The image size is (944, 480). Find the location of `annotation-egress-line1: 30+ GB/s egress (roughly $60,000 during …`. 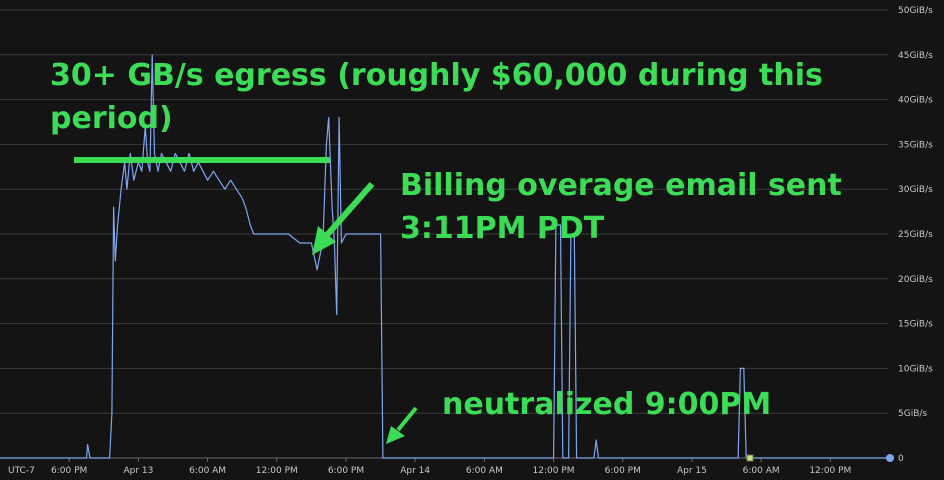

annotation-egress-line1: 30+ GB/s egress (roughly $60,000 during … is located at coordinates (436, 75).